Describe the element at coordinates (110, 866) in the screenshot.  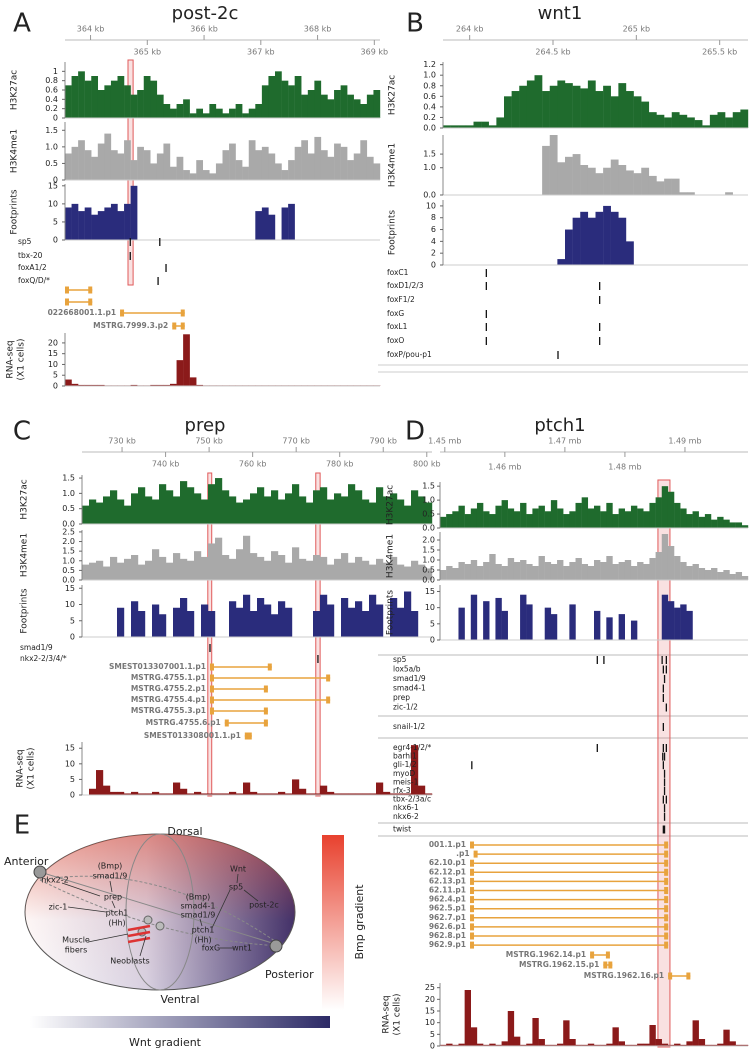
I see `gene-label: (Bmp)` at that location.